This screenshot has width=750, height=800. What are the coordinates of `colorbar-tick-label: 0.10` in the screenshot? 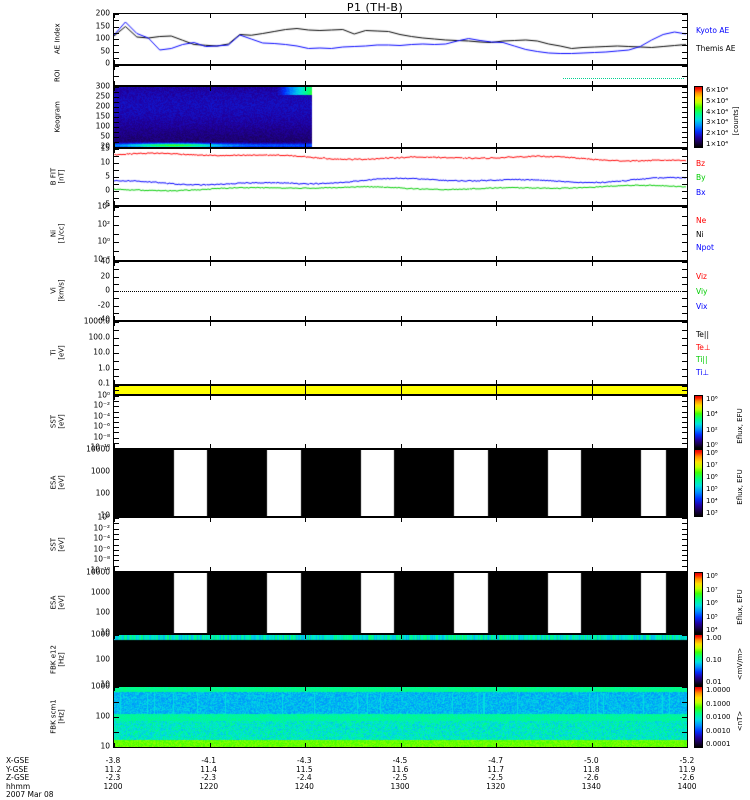 It's located at (714, 660).